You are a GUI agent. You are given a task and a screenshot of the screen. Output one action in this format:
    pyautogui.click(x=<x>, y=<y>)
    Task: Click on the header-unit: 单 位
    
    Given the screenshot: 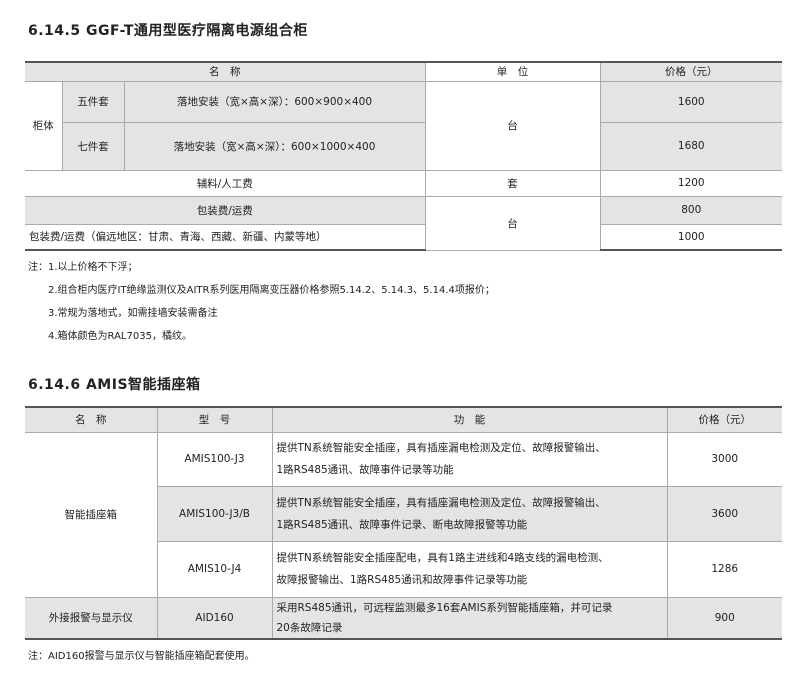 What is the action you would take?
    pyautogui.click(x=512, y=71)
    